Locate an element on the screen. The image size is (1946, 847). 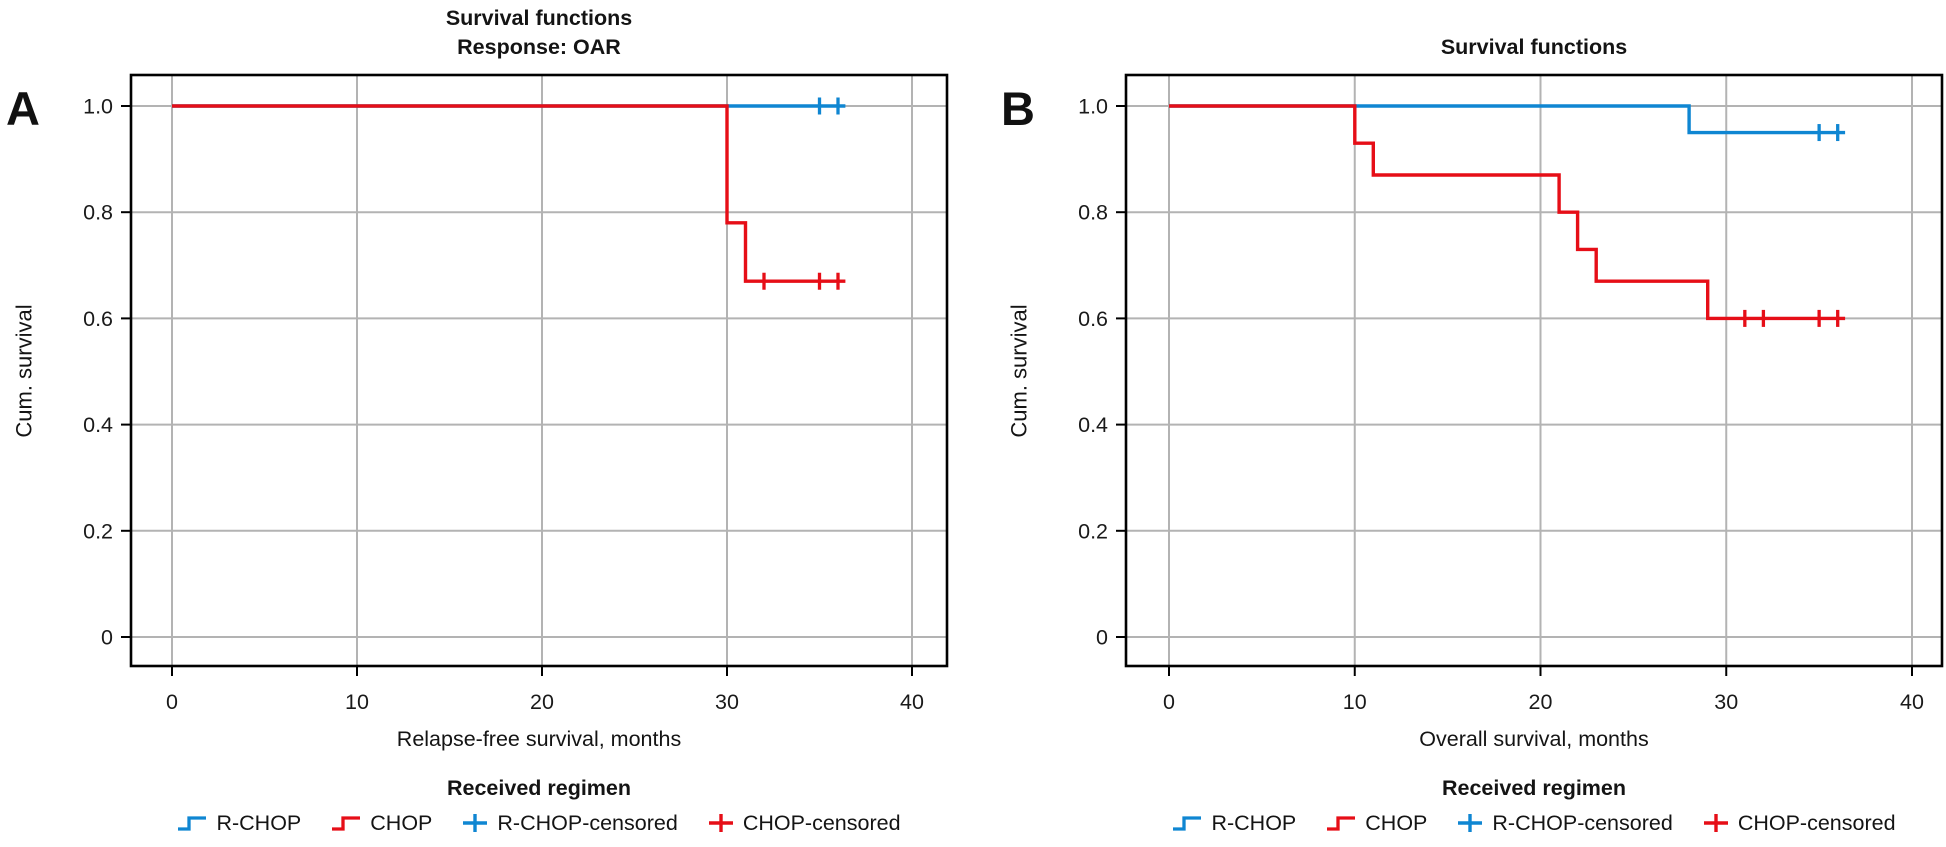
x-axis-title: Overall survival, months is located at coordinates (1534, 739).